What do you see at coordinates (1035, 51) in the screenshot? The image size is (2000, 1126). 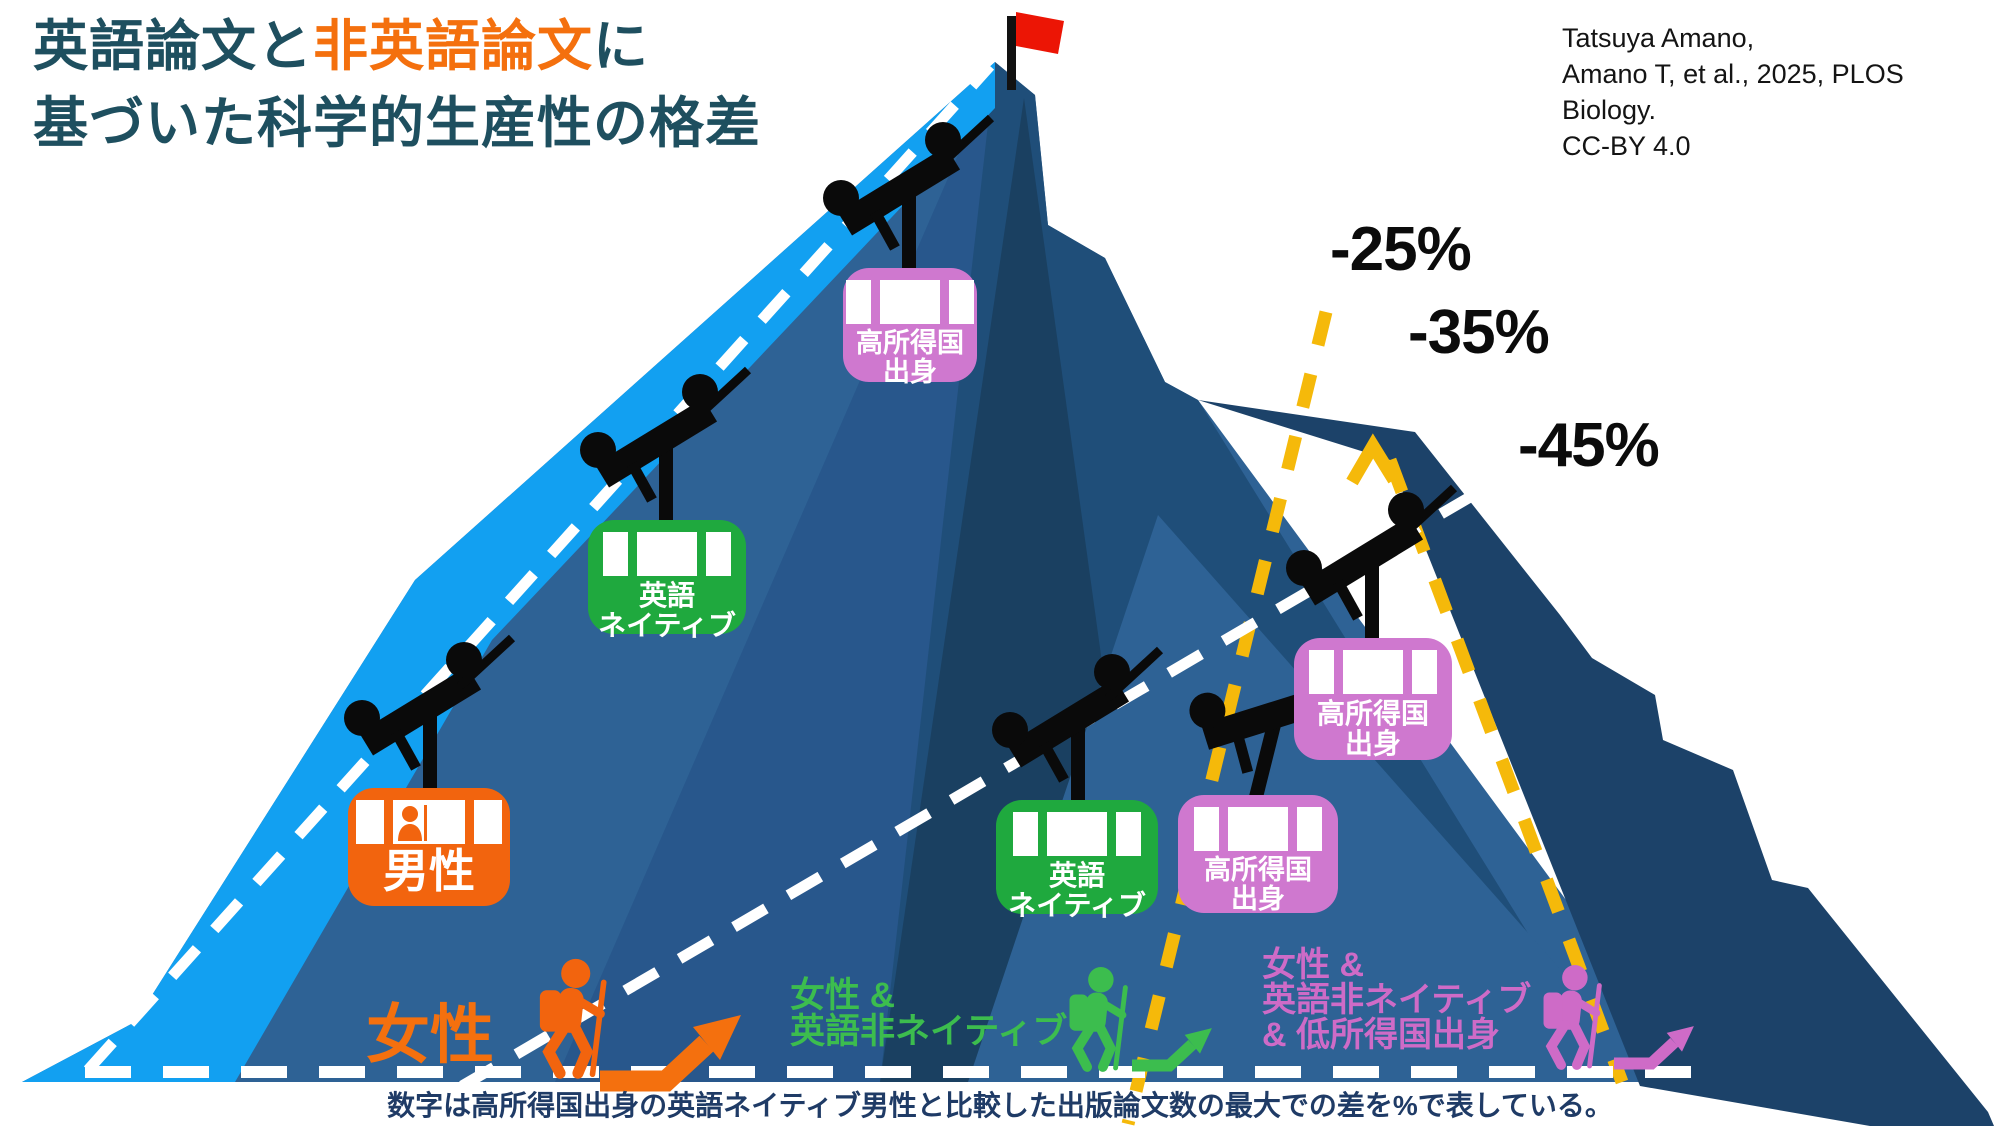 I see `summit-flag-icon` at bounding box center [1035, 51].